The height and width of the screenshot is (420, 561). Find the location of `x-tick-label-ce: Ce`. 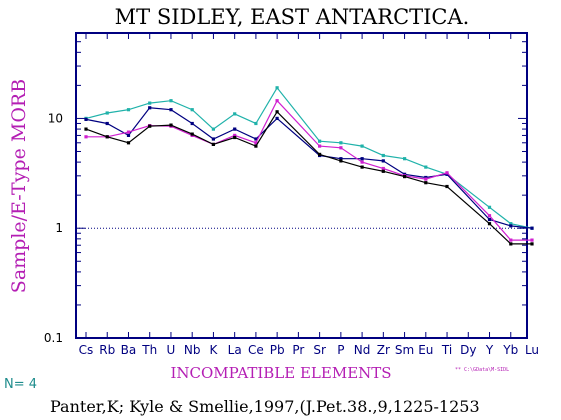

x-tick-label-ce: Ce is located at coordinates (256, 350).